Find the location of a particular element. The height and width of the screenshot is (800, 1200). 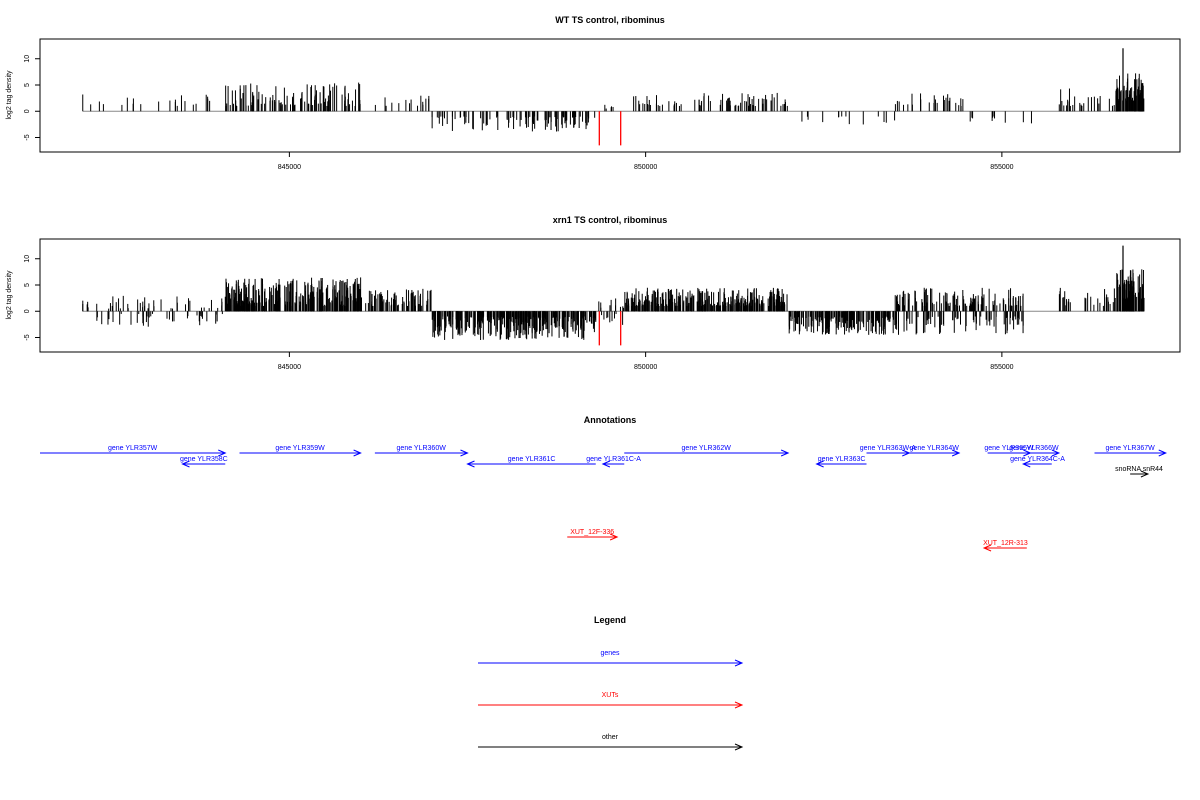

feature-label: gene YLR361C-A is located at coordinates (613, 459).